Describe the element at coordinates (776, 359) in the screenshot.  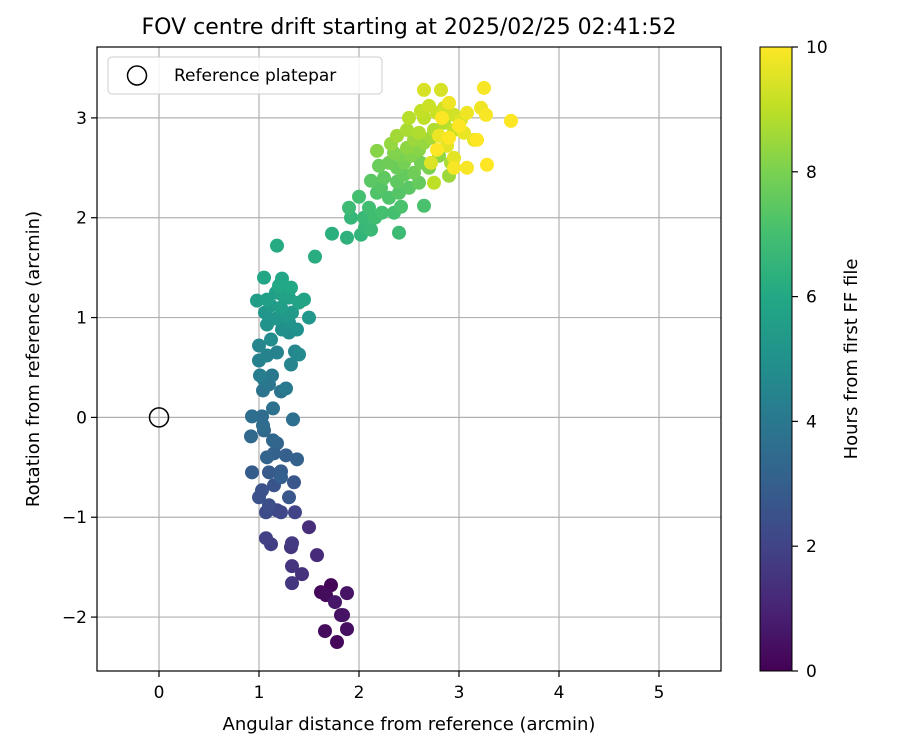
I see `colorbar` at that location.